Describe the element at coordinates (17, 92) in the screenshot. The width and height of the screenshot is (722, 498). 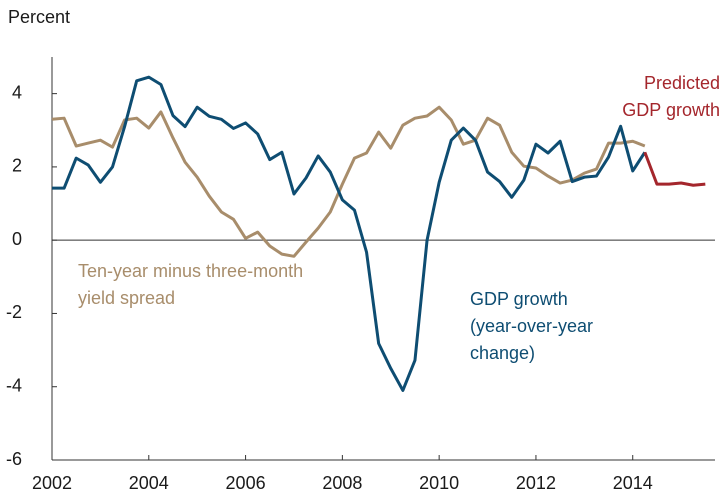
I see `y-tick-label: 4` at that location.